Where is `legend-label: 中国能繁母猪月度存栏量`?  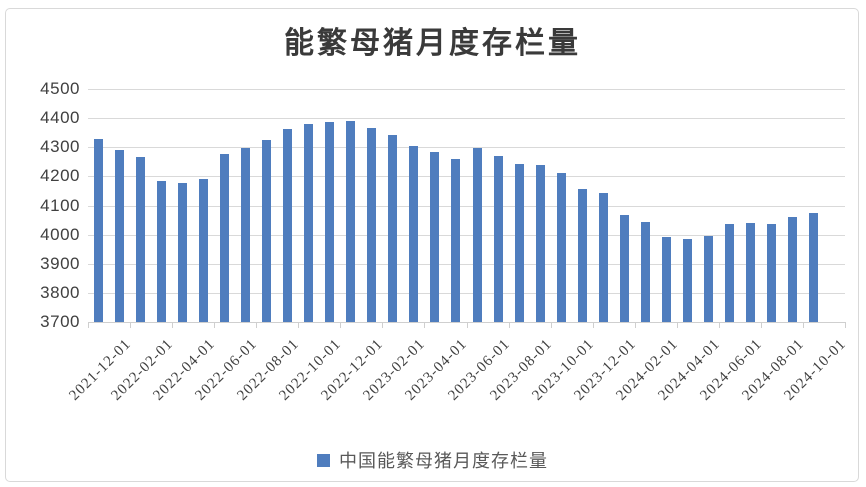 legend-label: 中国能繁母猪月度存栏量 is located at coordinates (443, 461).